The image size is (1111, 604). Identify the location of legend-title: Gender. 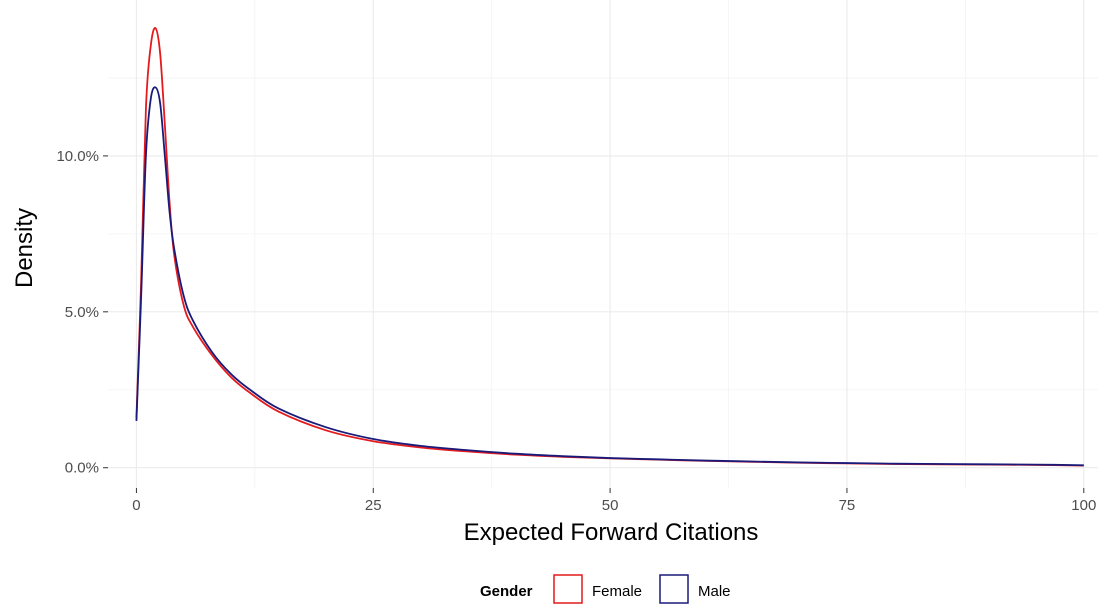
(506, 591).